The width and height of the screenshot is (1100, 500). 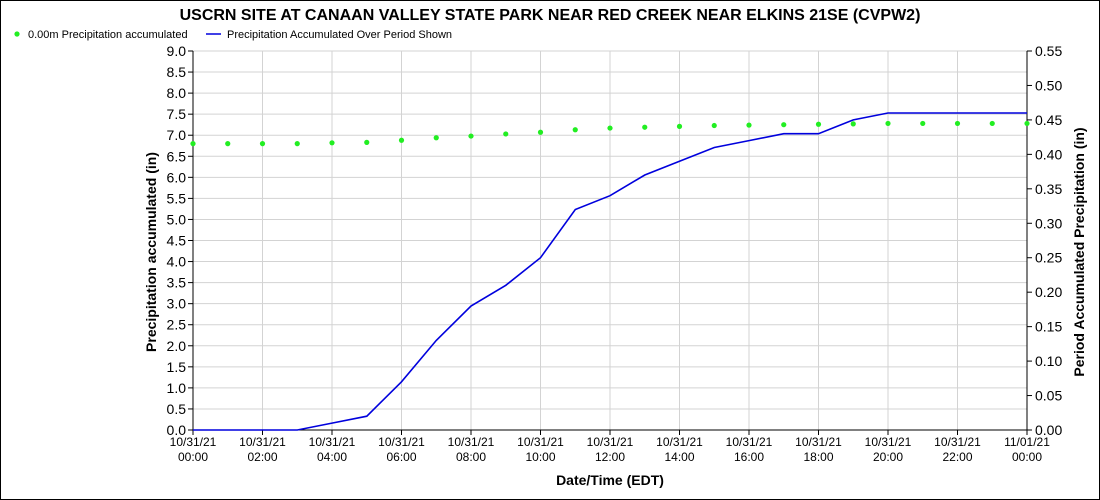 What do you see at coordinates (1048, 120) in the screenshot?
I see `y-right-tick-label: 0.45` at bounding box center [1048, 120].